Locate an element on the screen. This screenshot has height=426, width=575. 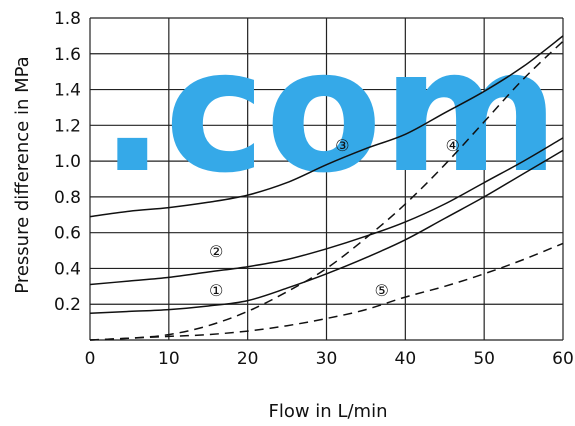
curve-label-text: ① is located at coordinates (216, 290).